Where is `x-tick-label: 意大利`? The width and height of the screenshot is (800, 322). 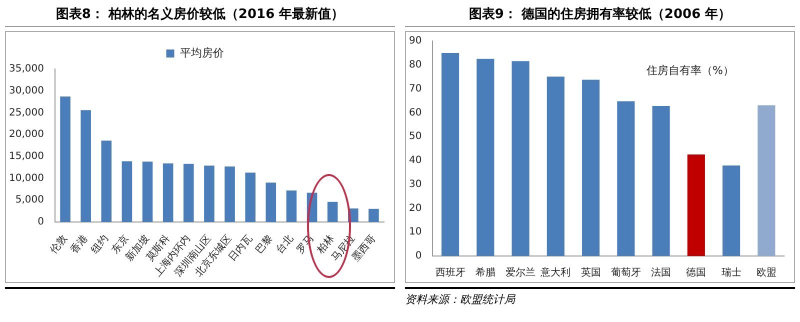 x-tick-label: 意大利 is located at coordinates (555, 272).